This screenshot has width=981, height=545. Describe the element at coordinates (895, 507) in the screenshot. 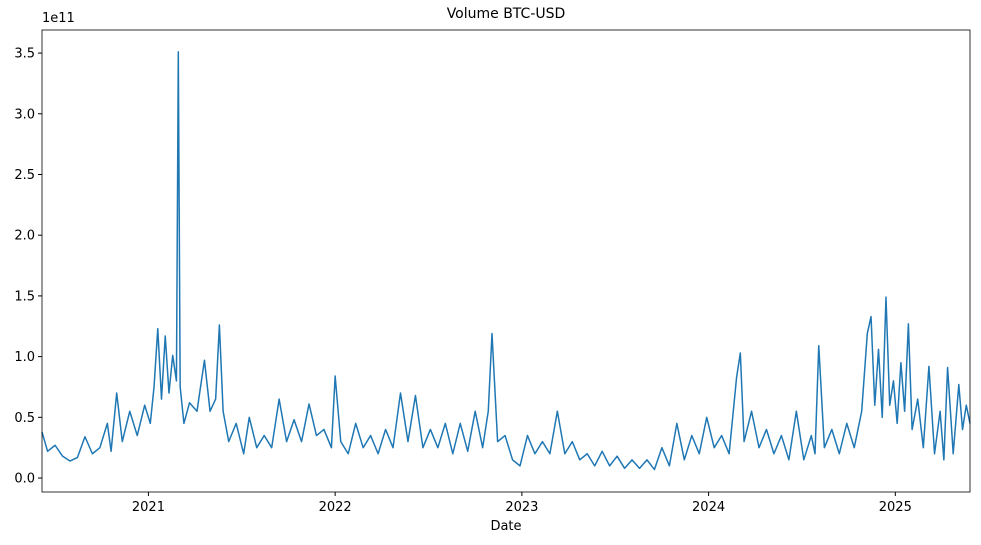

I see `x-tick-label: 2025` at that location.